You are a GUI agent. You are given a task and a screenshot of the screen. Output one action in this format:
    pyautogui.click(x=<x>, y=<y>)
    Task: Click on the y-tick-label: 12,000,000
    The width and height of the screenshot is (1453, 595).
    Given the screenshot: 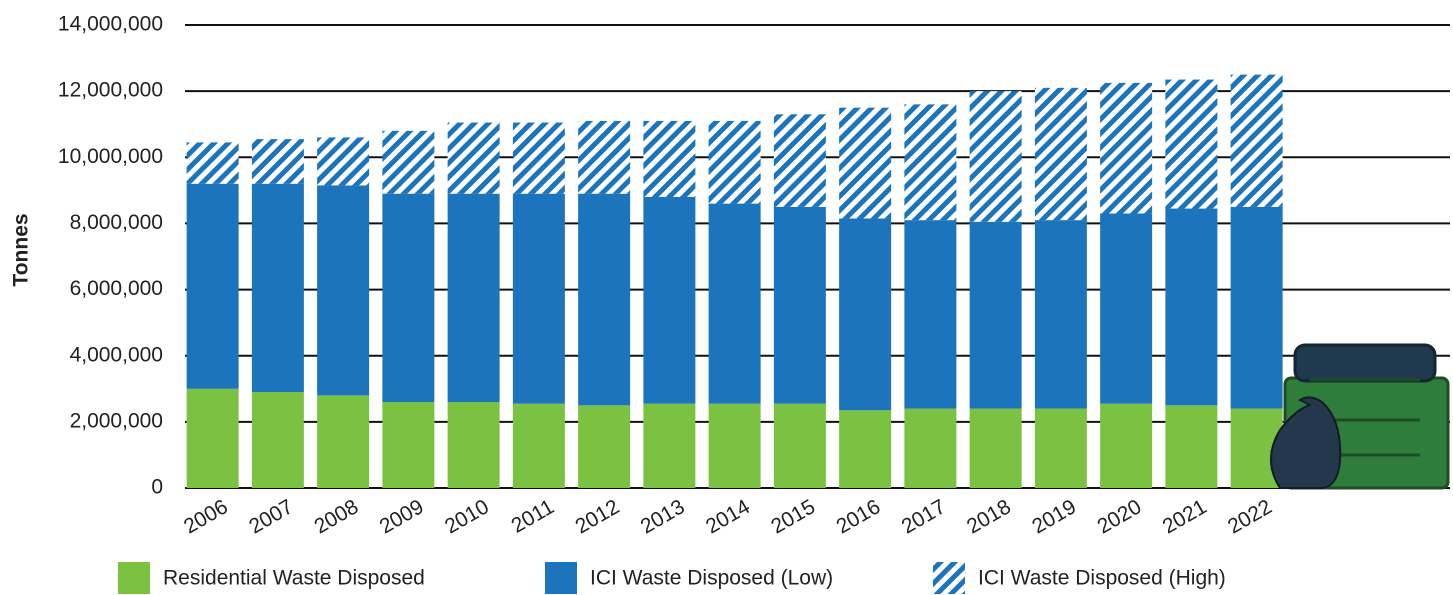 What is the action you would take?
    pyautogui.click(x=110, y=90)
    